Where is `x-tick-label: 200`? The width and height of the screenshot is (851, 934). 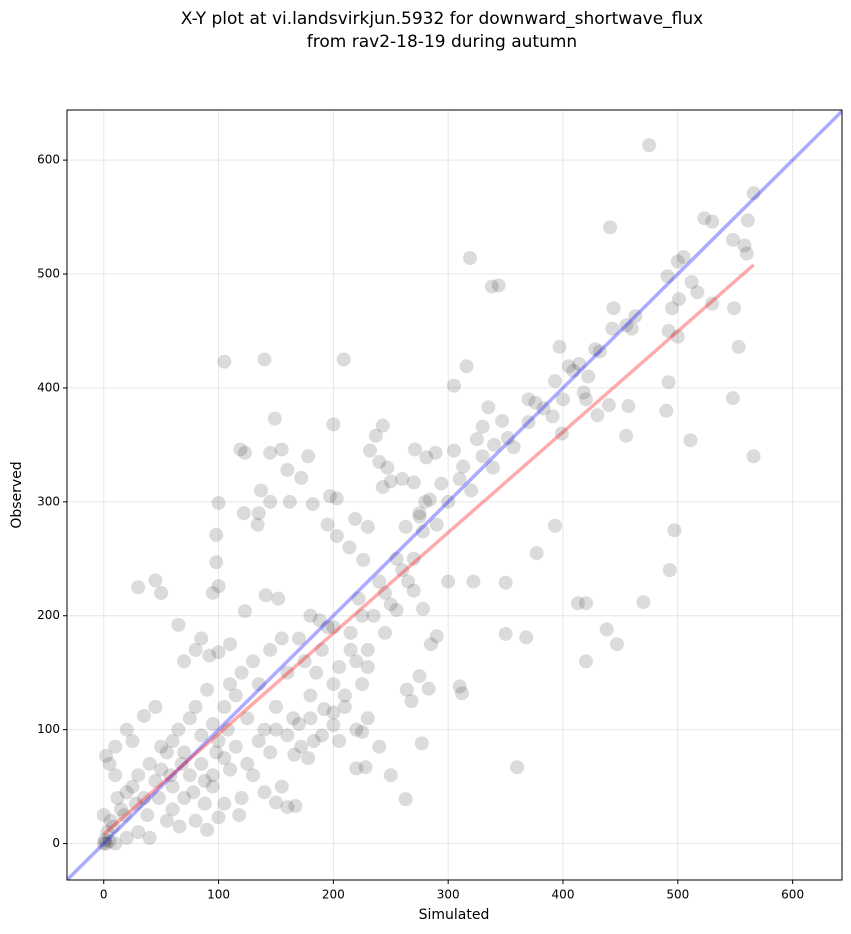
x-tick-label: 200 is located at coordinates (333, 895).